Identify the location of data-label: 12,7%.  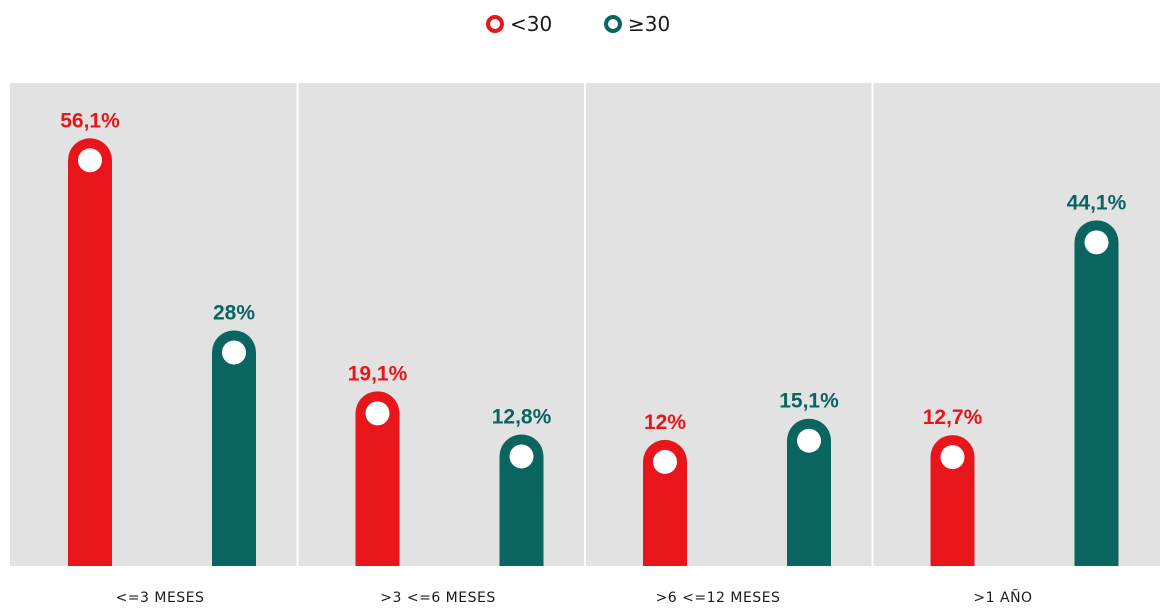
(953, 417).